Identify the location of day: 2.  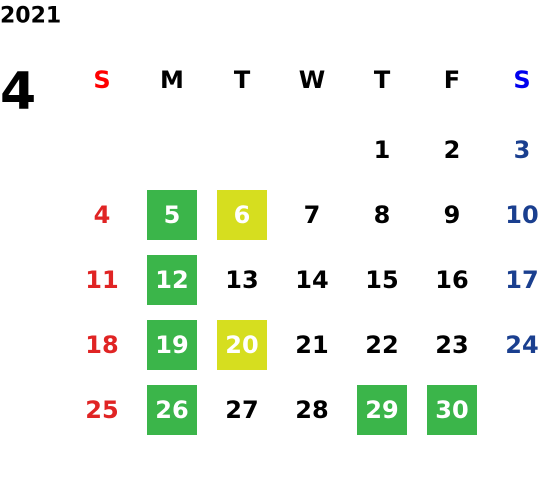
(452, 150).